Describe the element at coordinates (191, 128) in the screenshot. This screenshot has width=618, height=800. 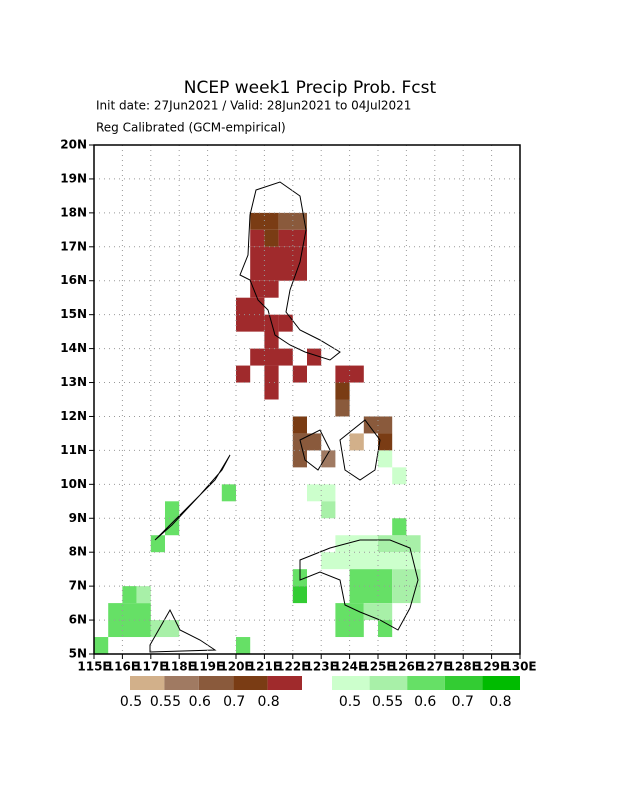
I see `subtitle: Reg Calibrated (GCM-empirical)` at that location.